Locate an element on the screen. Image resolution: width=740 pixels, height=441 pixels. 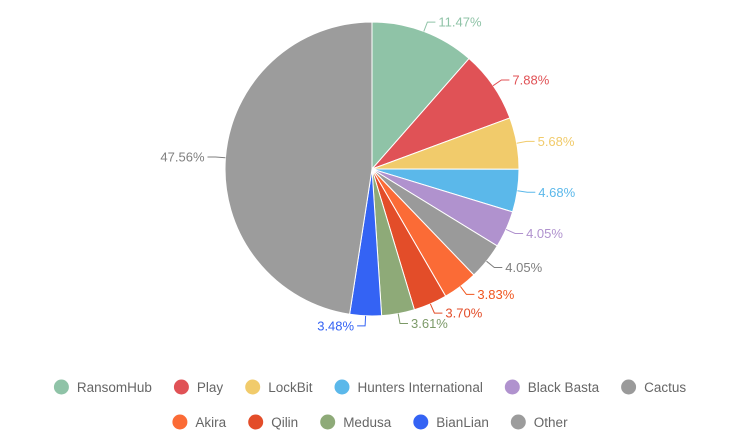
legend-marker-qilin is located at coordinates (256, 422).